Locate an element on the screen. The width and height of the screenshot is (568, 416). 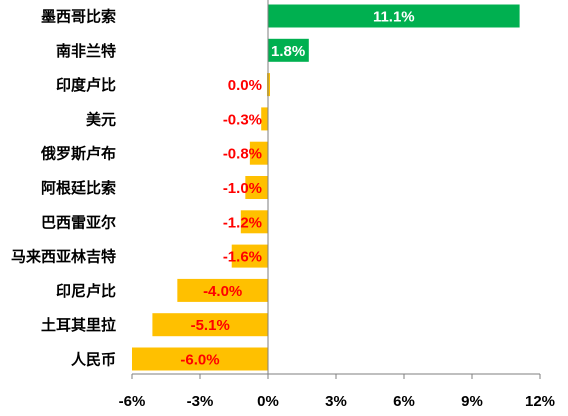
data-label-2: 0.0% is located at coordinates (245, 85).